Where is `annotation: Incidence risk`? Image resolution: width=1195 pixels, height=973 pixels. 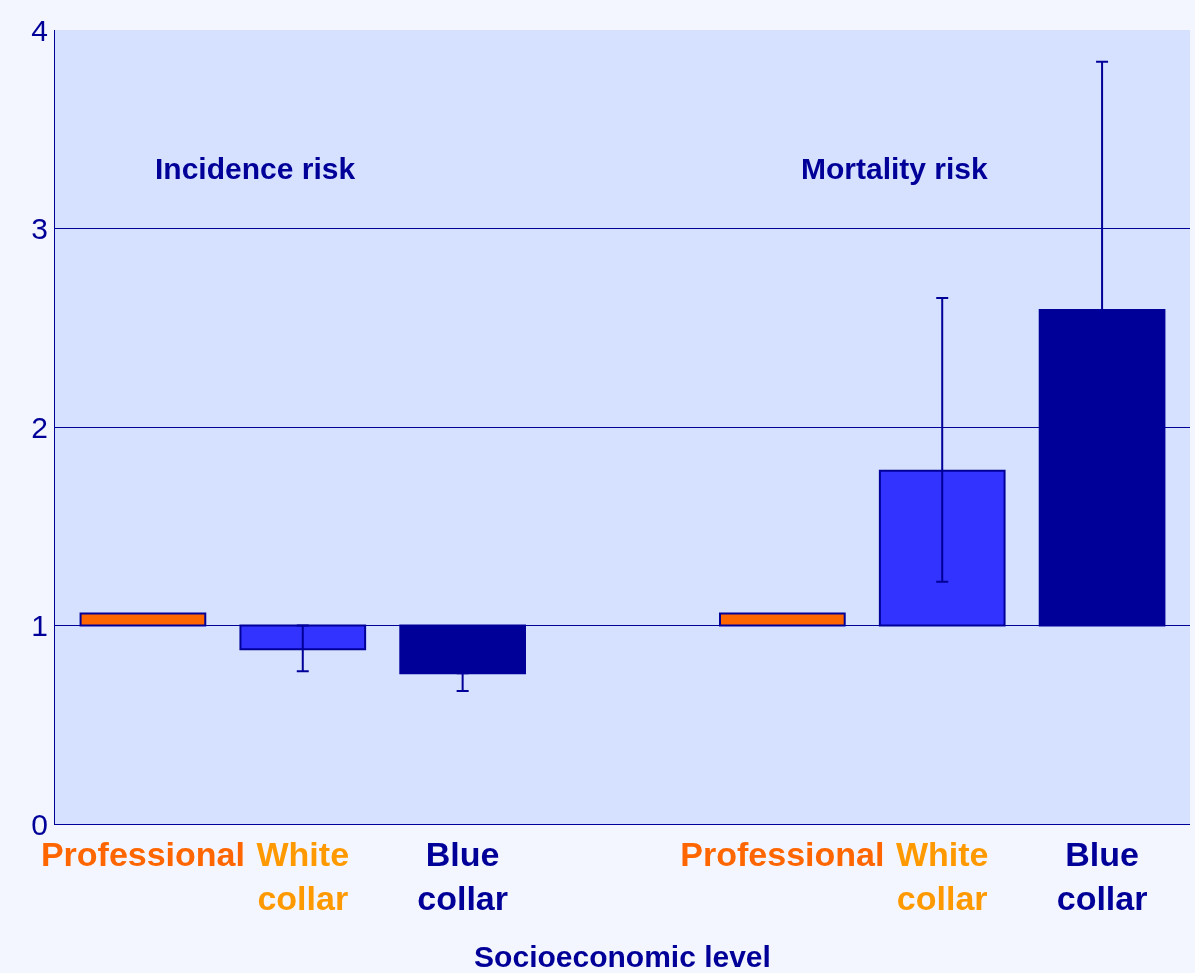
annotation: Incidence risk is located at coordinates (255, 168).